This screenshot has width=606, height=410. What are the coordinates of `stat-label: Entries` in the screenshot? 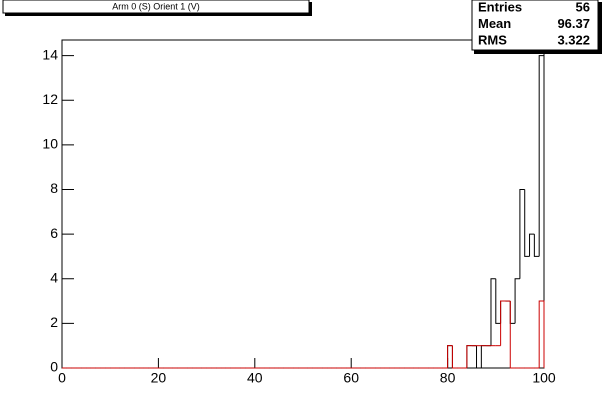 It's located at (500, 7).